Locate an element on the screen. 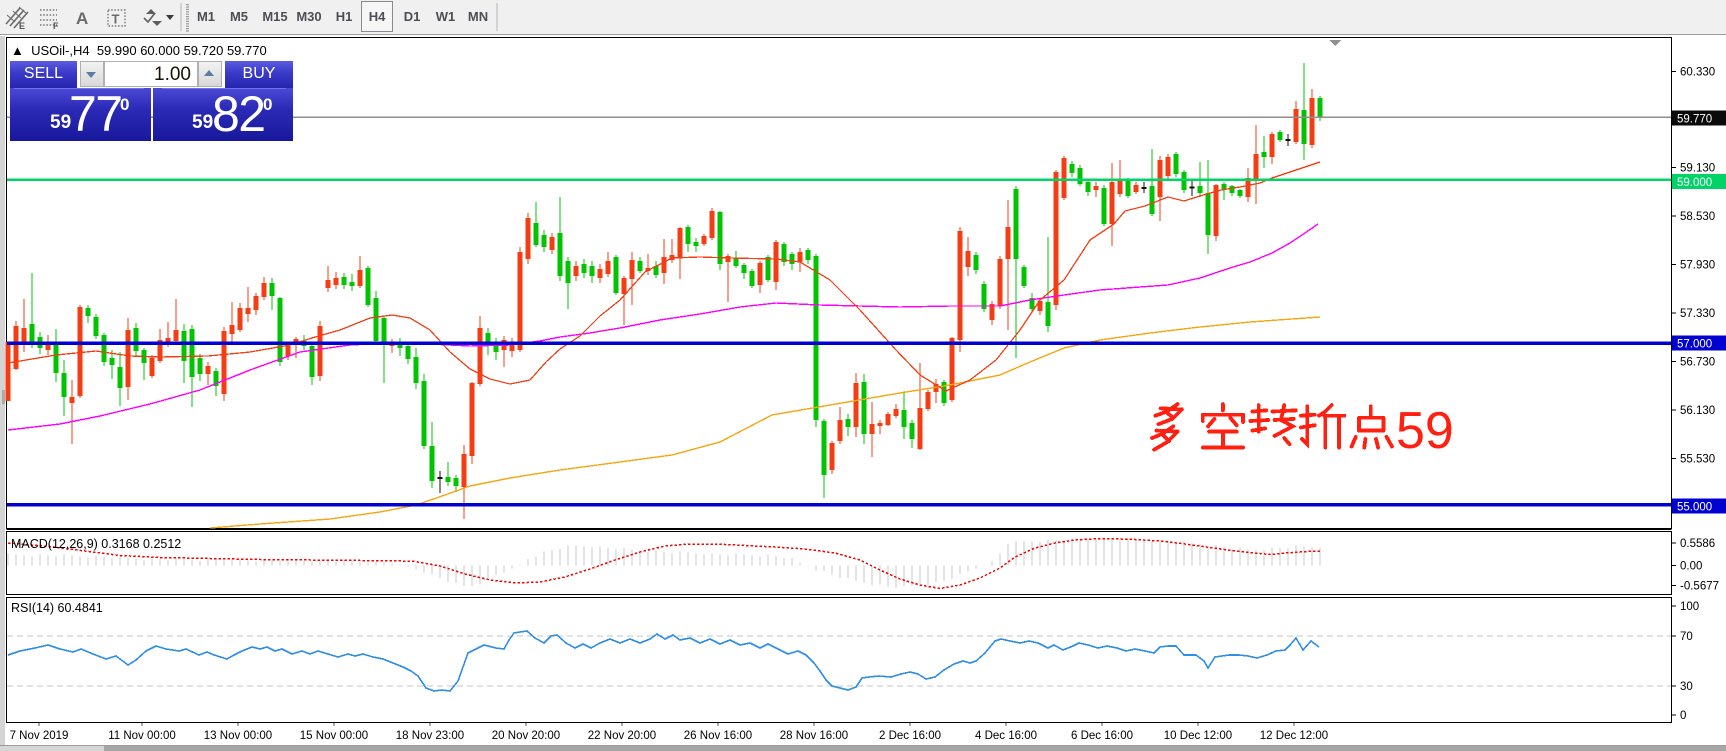 The image size is (1726, 751). svg-text: 60.330 is located at coordinates (1697, 73).